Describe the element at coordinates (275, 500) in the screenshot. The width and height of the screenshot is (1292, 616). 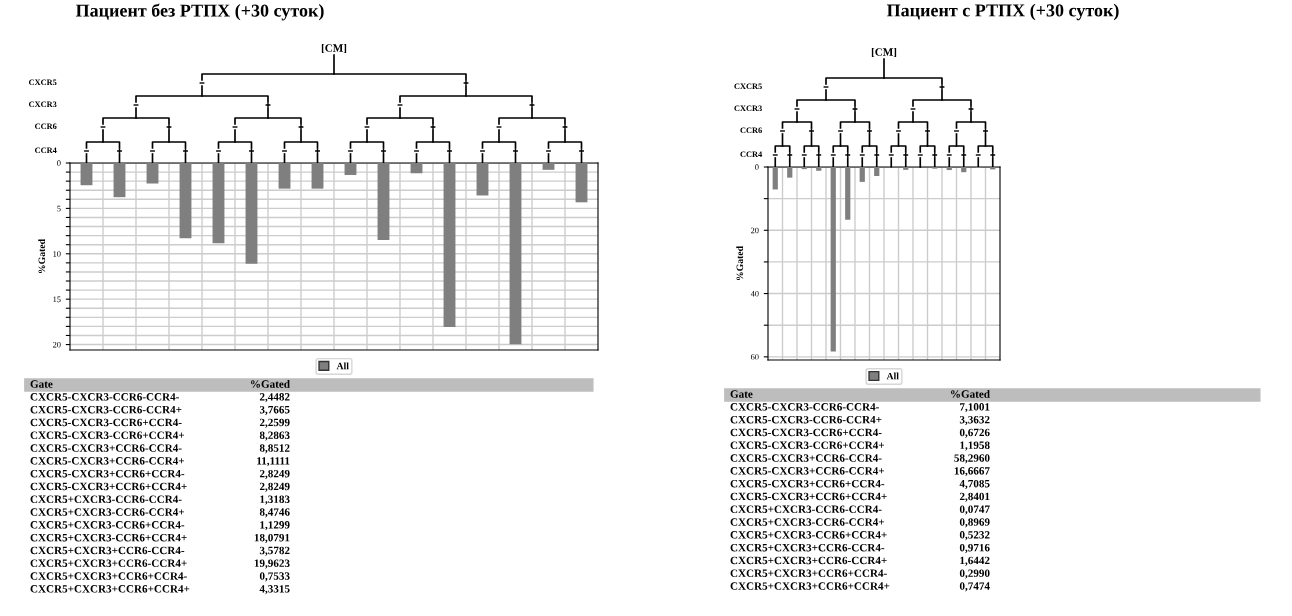
I see `text: 1,3183` at that location.